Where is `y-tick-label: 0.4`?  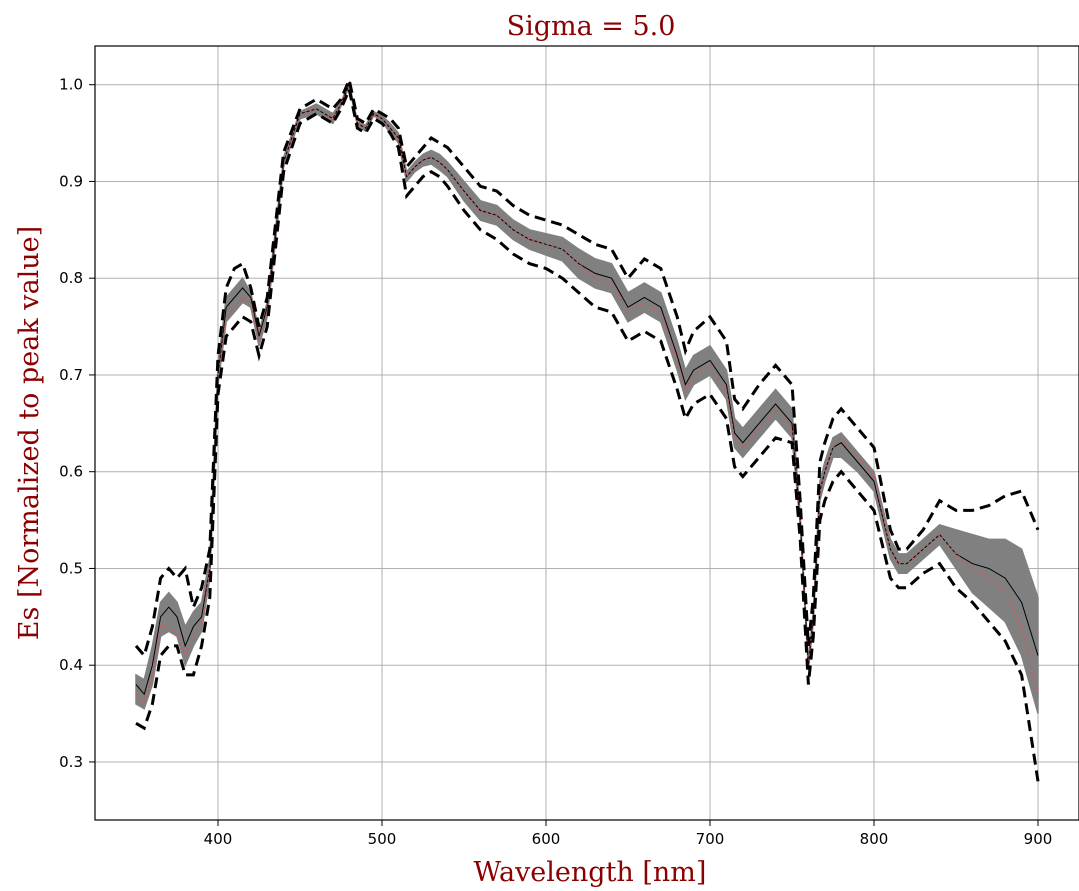
y-tick-label: 0.4 is located at coordinates (71, 665).